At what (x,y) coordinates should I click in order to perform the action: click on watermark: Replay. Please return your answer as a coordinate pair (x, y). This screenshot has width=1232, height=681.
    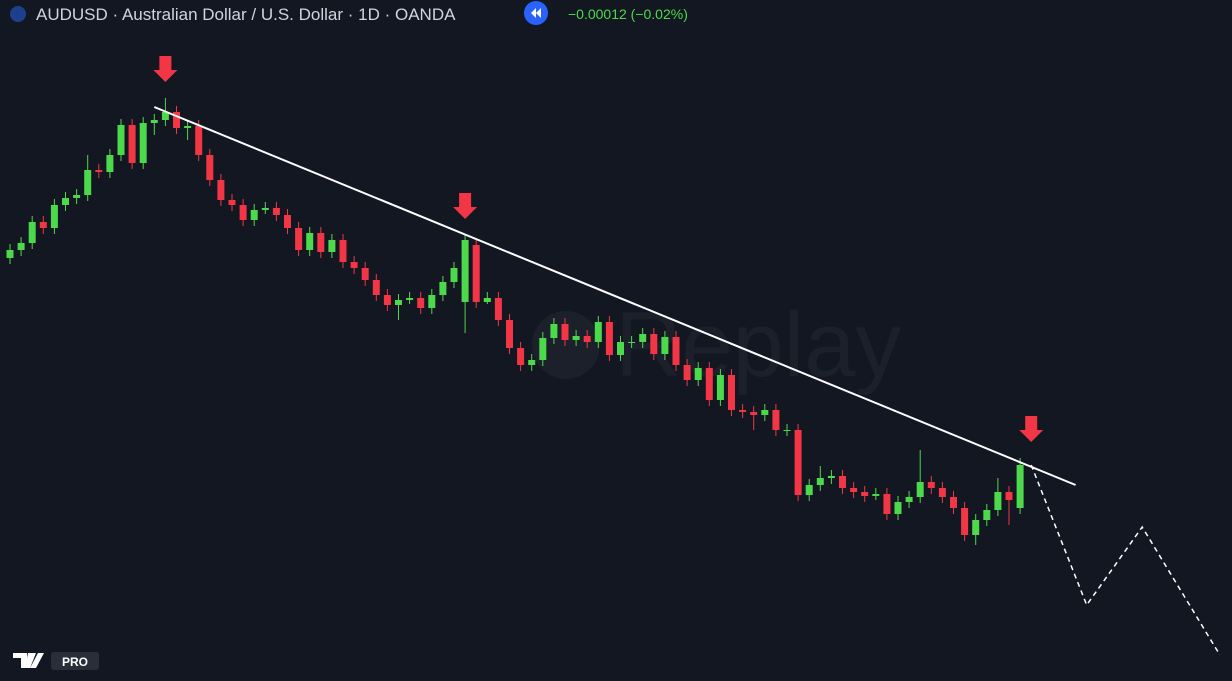
    Looking at the image, I should click on (758, 345).